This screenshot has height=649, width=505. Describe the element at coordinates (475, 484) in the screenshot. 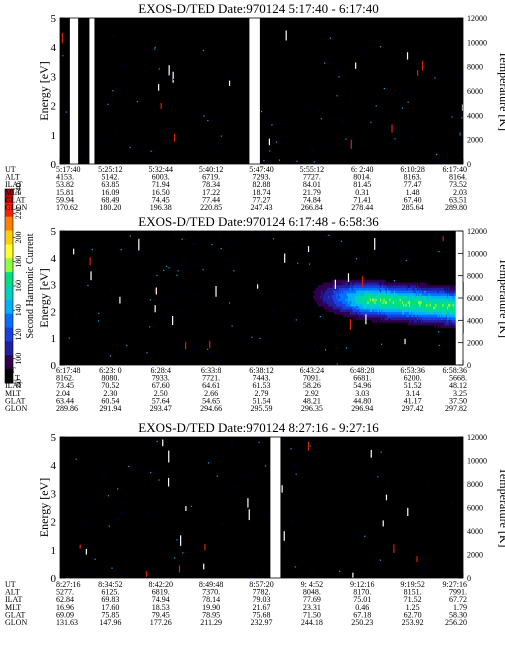

I see `y2-tick-label: 8000` at that location.